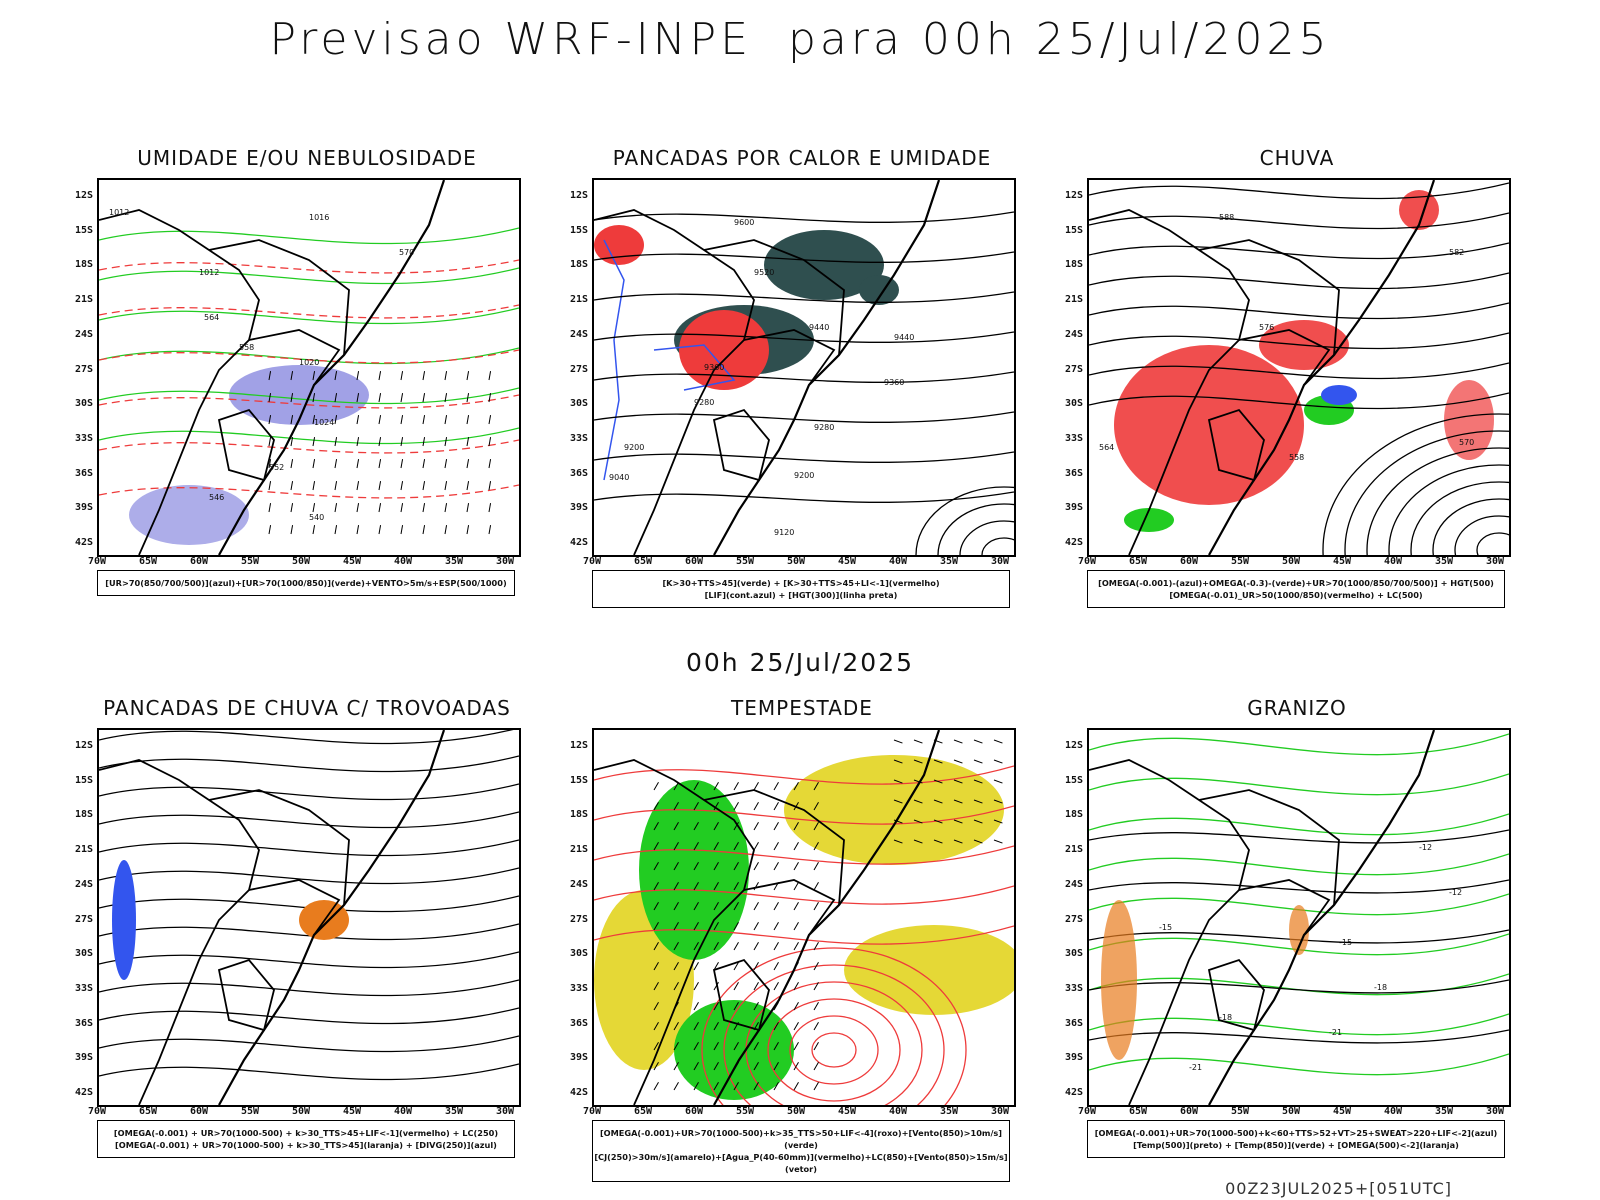 The height and width of the screenshot is (1200, 1600). Describe the element at coordinates (578, 404) in the screenshot. I see `lat-tick-label: 30S` at that location.